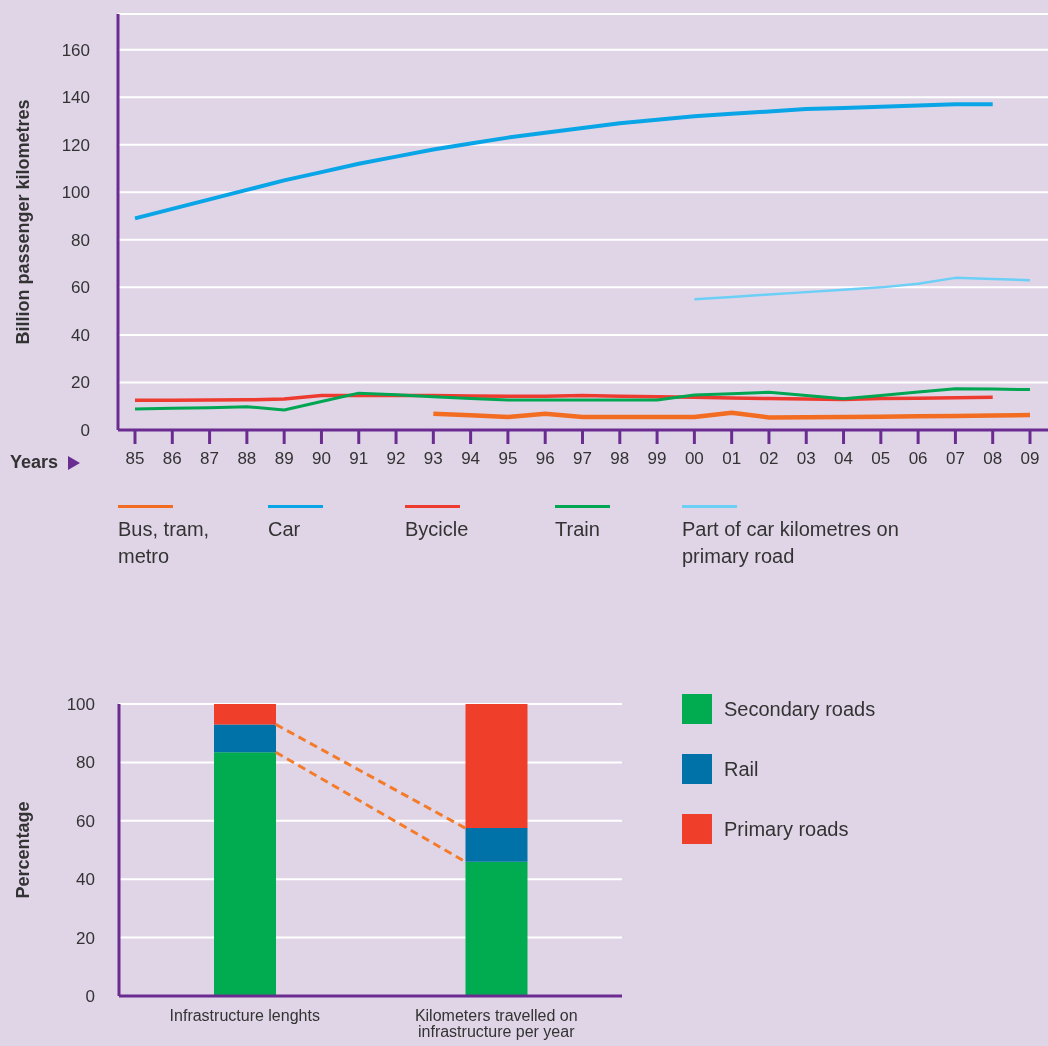  Describe the element at coordinates (172, 459) in the screenshot. I see `x-tick-label: 86` at that location.